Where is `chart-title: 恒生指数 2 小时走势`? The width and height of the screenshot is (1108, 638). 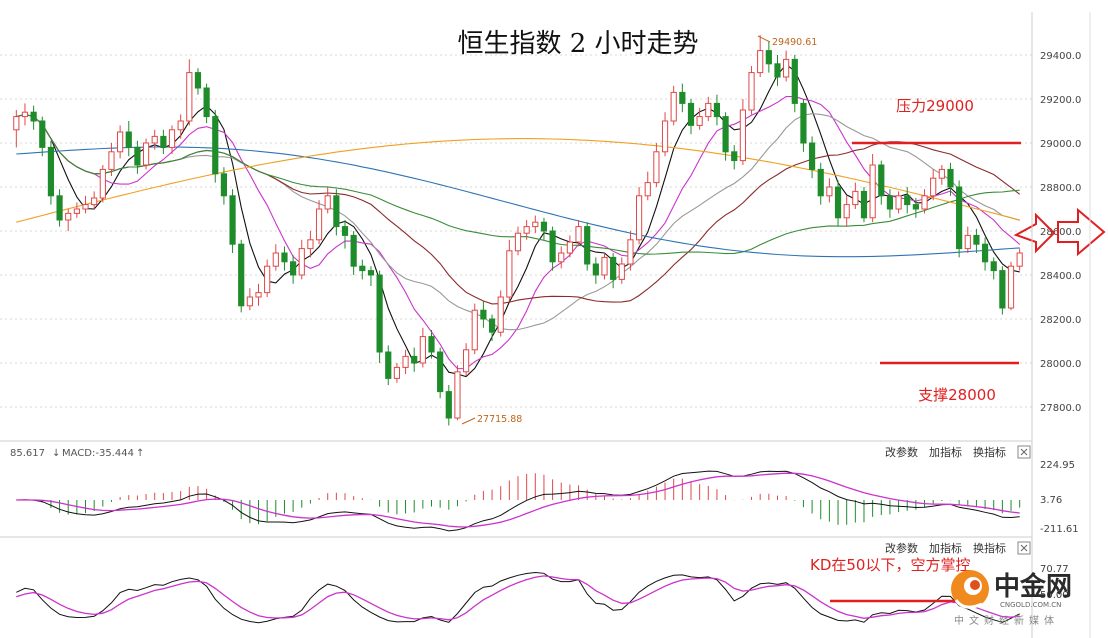
chart-title: 恒生指数 2 小时走势 is located at coordinates (577, 44).